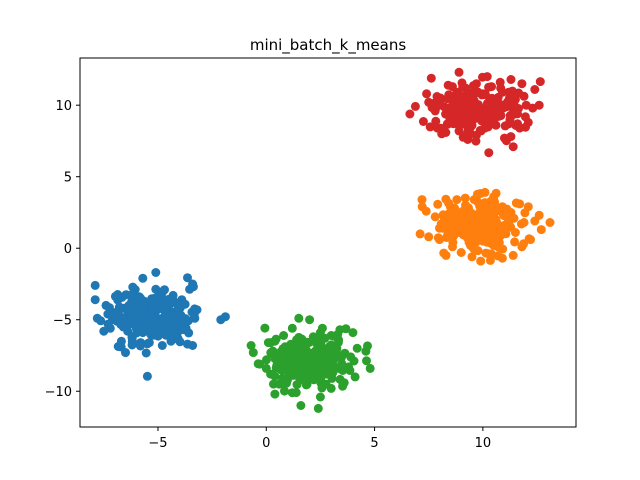 This screenshot has height=480, width=640. What do you see at coordinates (374, 443) in the screenshot?
I see `x-tick-label: 5` at bounding box center [374, 443].